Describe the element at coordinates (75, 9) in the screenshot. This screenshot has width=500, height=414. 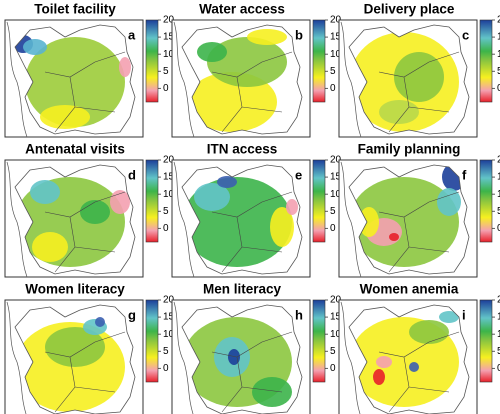
I see `panel-title: Toilet facility` at that location.